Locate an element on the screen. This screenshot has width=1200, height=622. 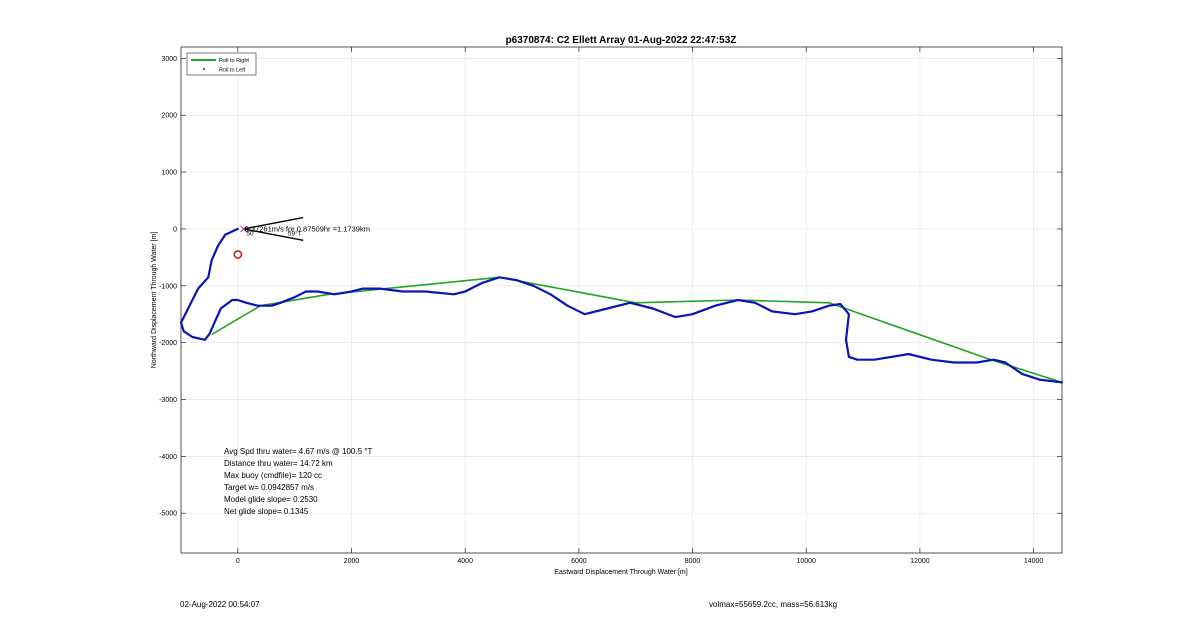
legend-roll-right-label: Roll to Right is located at coordinates (234, 61).